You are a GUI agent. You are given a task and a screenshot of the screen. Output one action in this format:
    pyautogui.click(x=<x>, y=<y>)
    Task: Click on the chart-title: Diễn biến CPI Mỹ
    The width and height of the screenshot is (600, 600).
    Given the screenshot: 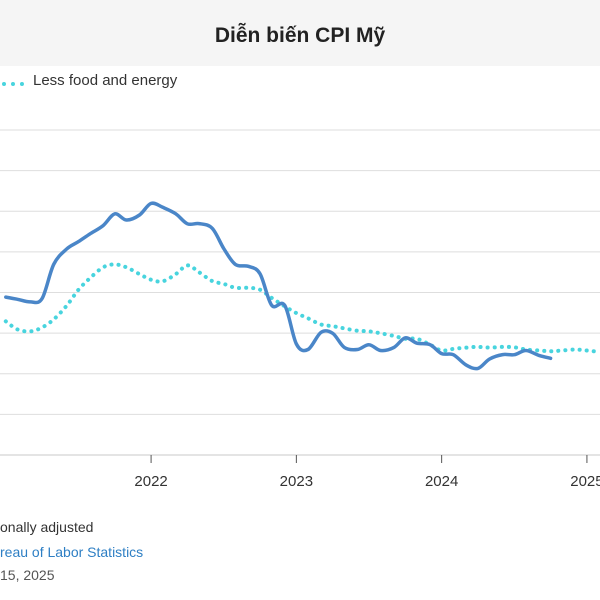 What is the action you would take?
    pyautogui.click(x=300, y=35)
    